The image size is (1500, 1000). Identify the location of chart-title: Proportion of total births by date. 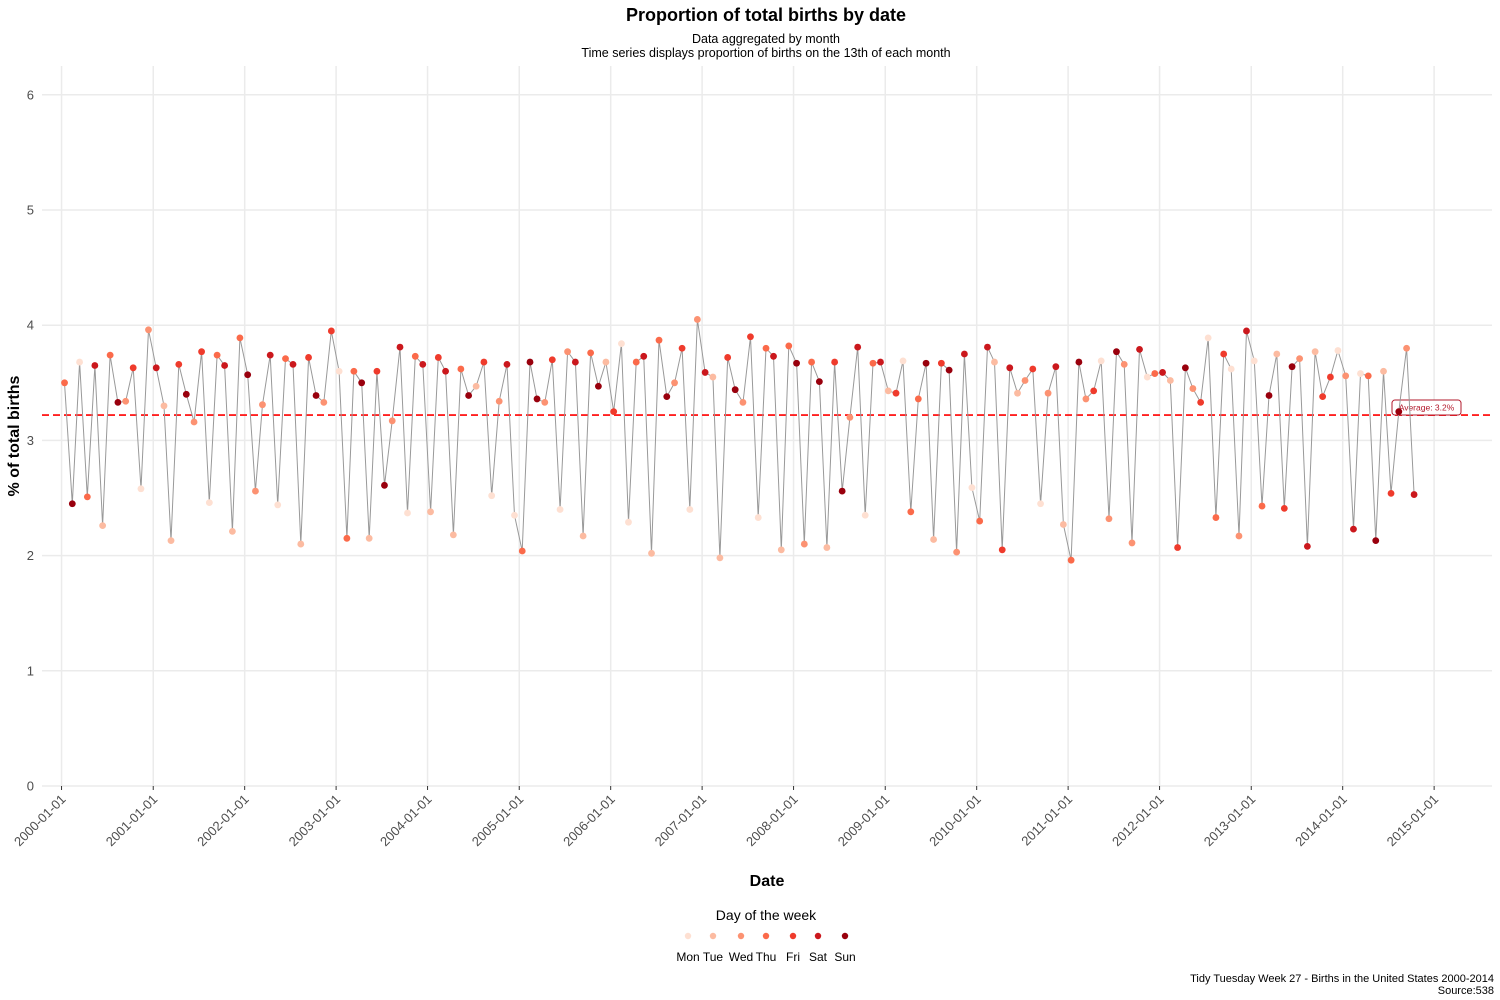
(766, 15).